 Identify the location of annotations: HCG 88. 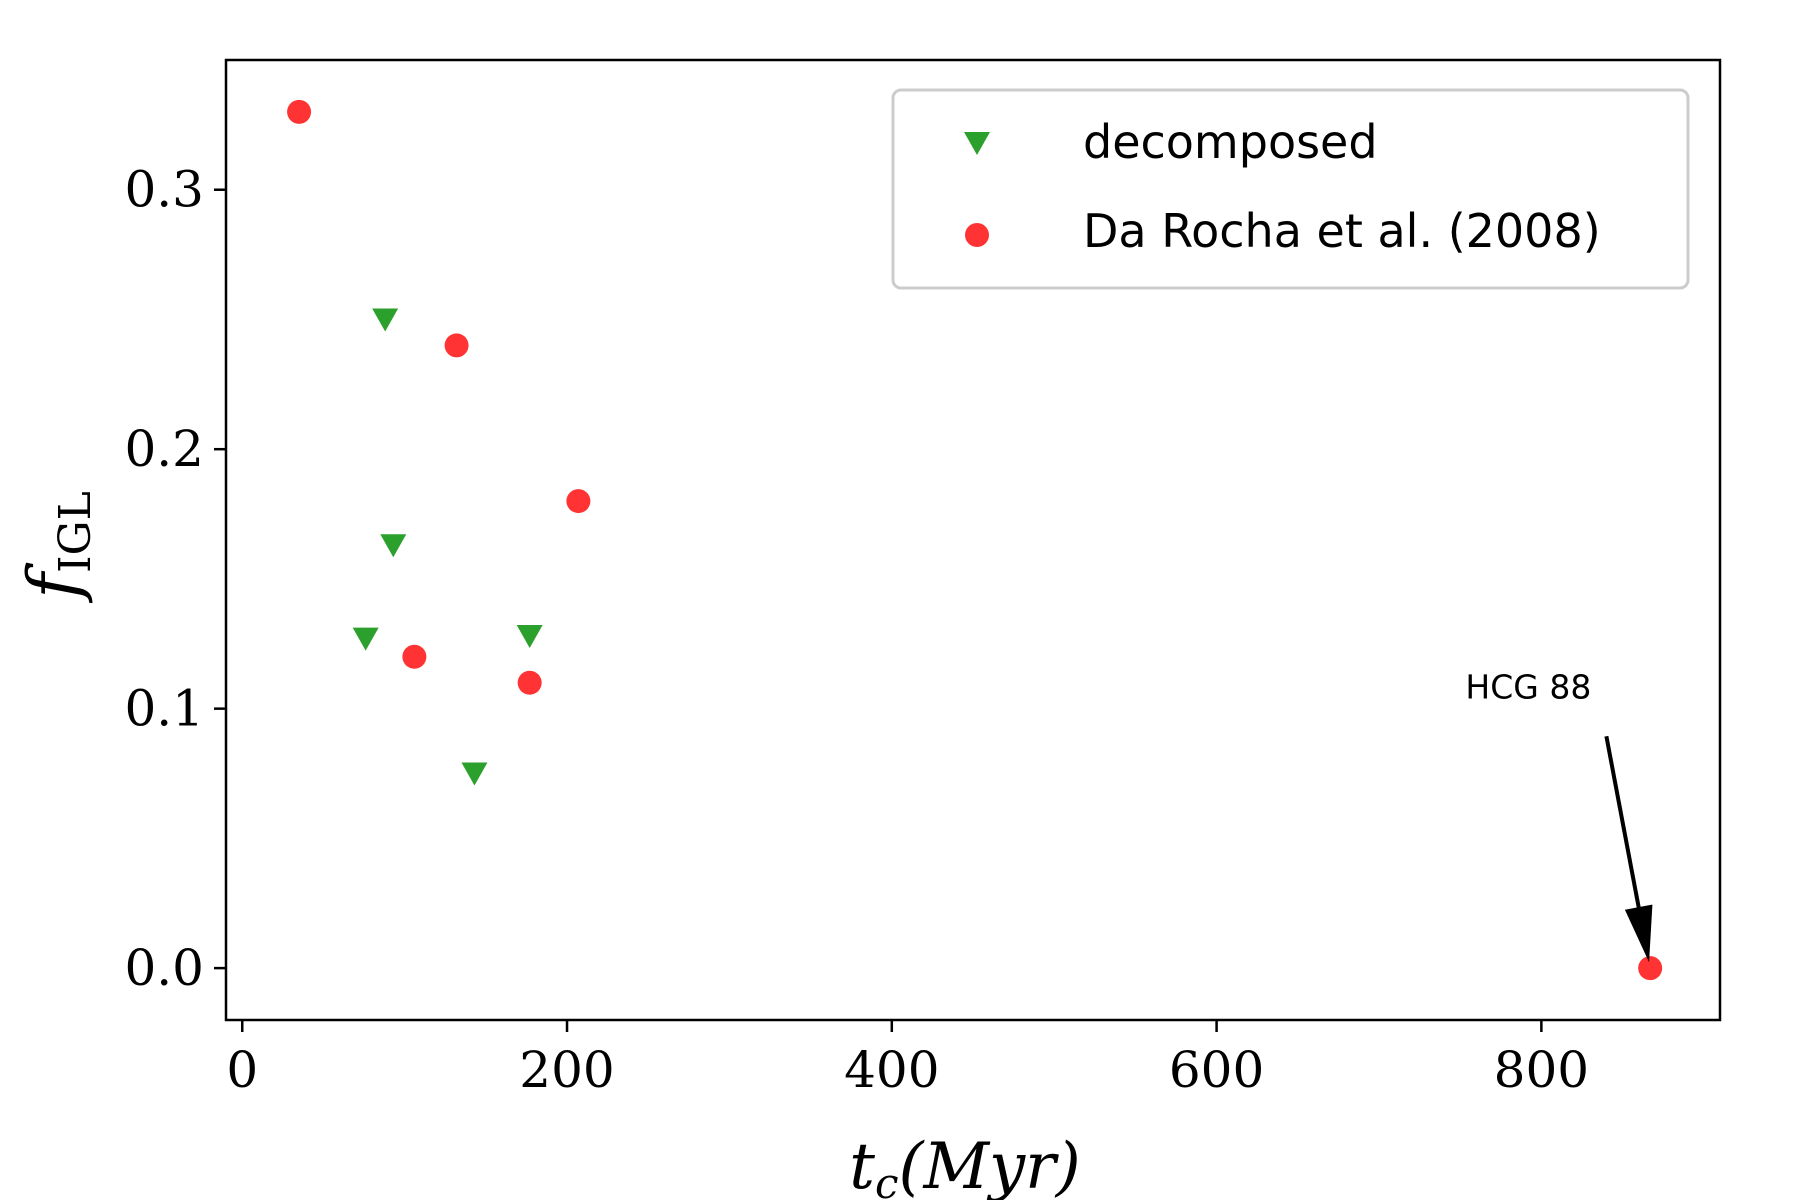
(1559, 815).